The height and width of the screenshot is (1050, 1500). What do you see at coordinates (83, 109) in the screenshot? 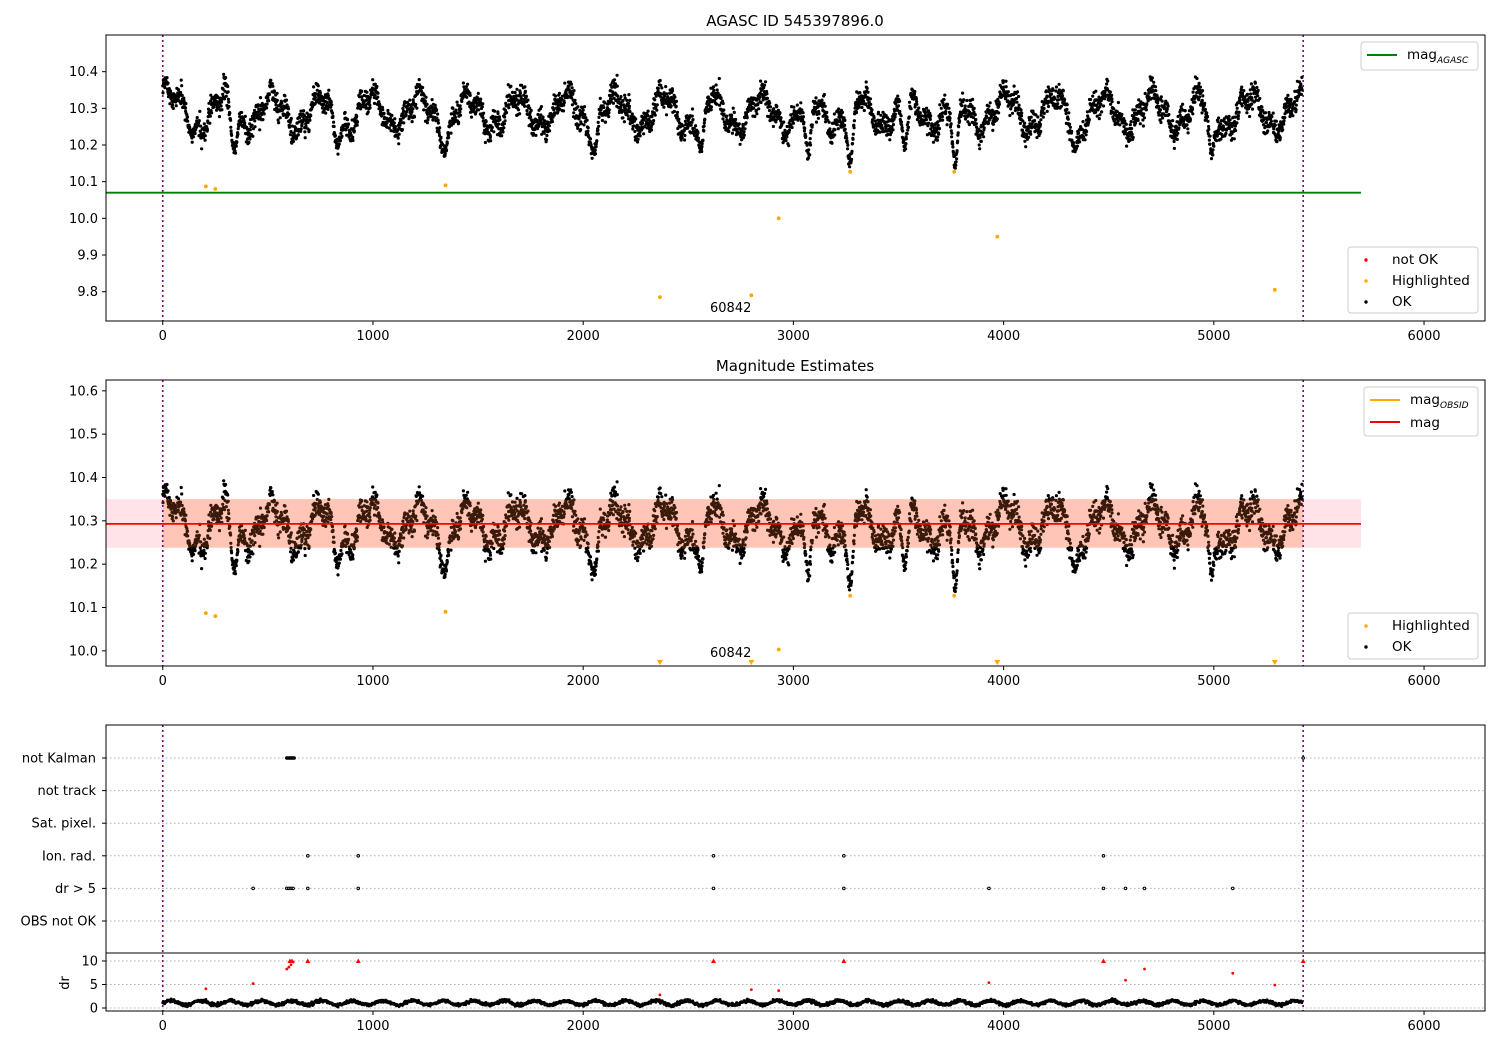
I see `y-tick-label: 10.3` at bounding box center [83, 109].